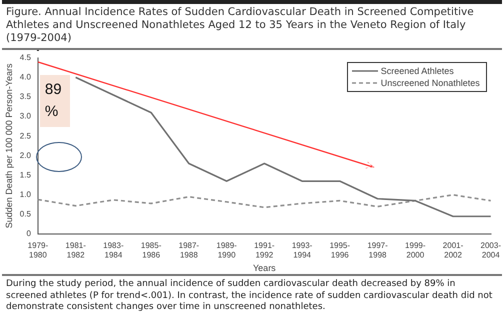  Describe the element at coordinates (26, 175) in the screenshot. I see `y-tick-label: 1.5` at that location.